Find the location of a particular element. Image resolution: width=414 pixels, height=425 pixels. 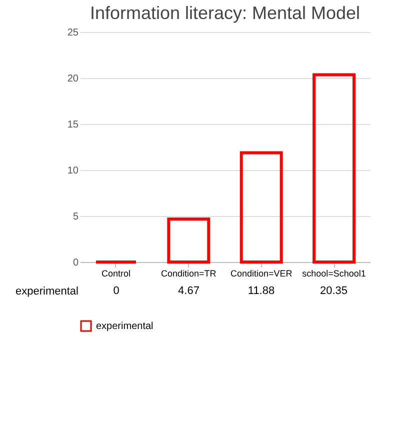

y-tick-label: 10 is located at coordinates (73, 171).